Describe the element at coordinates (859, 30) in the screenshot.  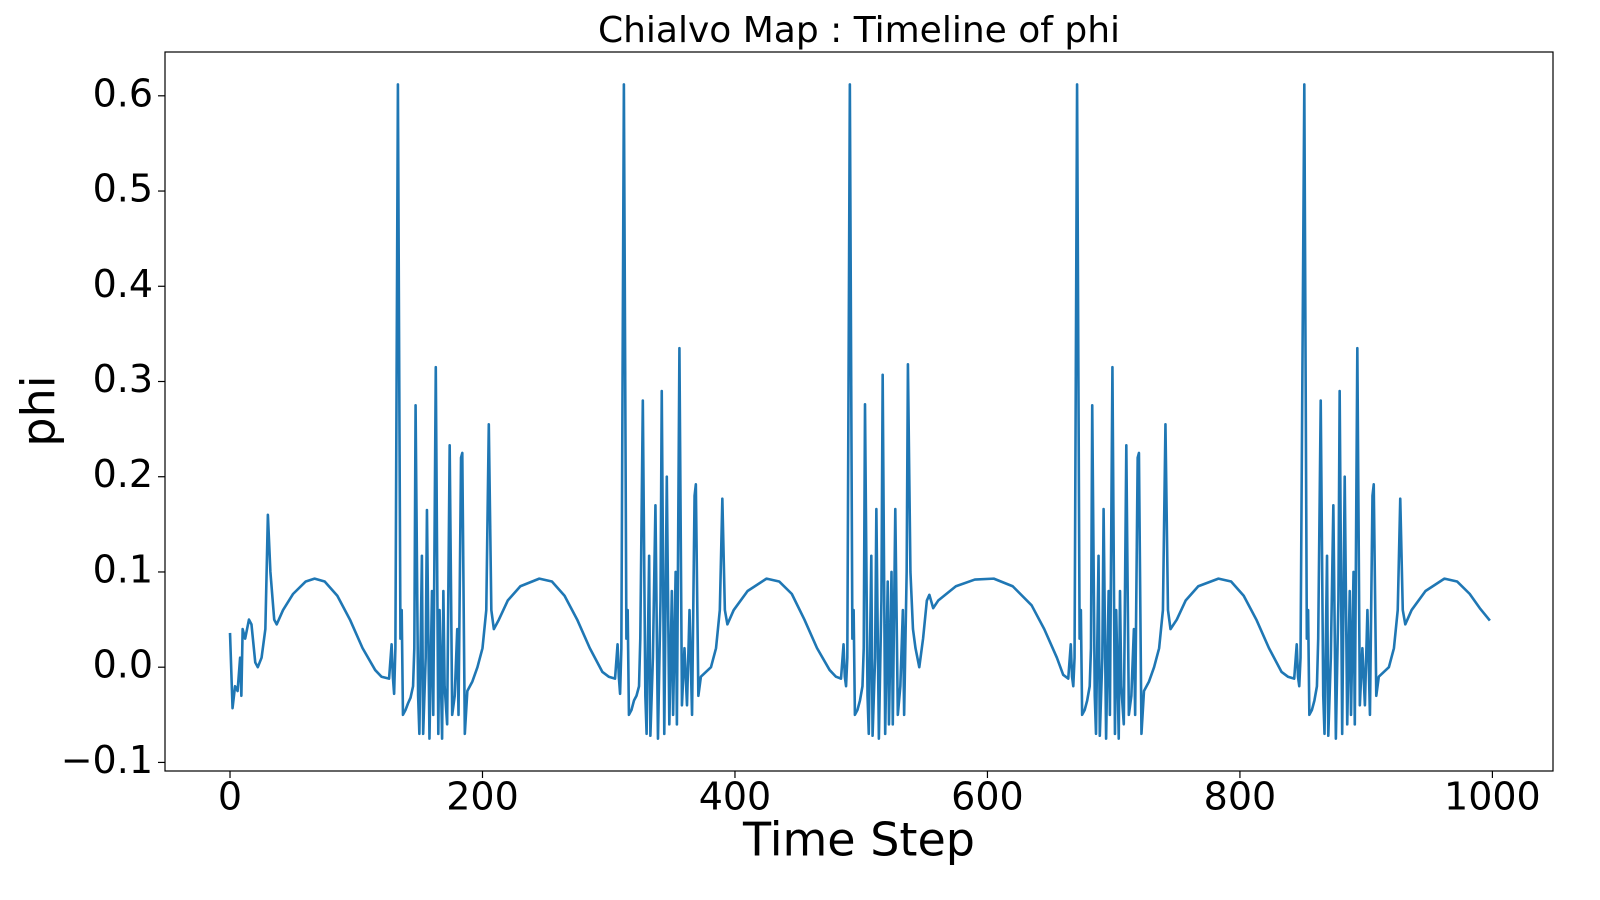
I see `chart-title: Chialvo Map : Timeline of phi` at that location.